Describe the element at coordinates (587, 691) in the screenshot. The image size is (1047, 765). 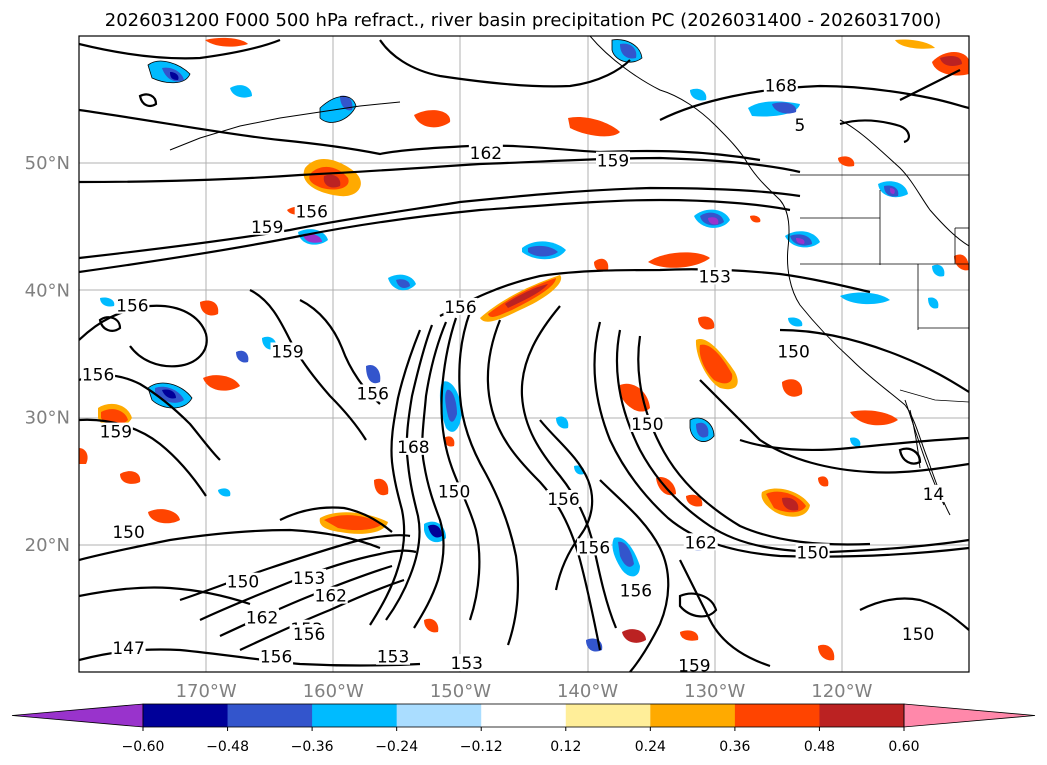
I see `lon-tick-label: 140°W` at that location.